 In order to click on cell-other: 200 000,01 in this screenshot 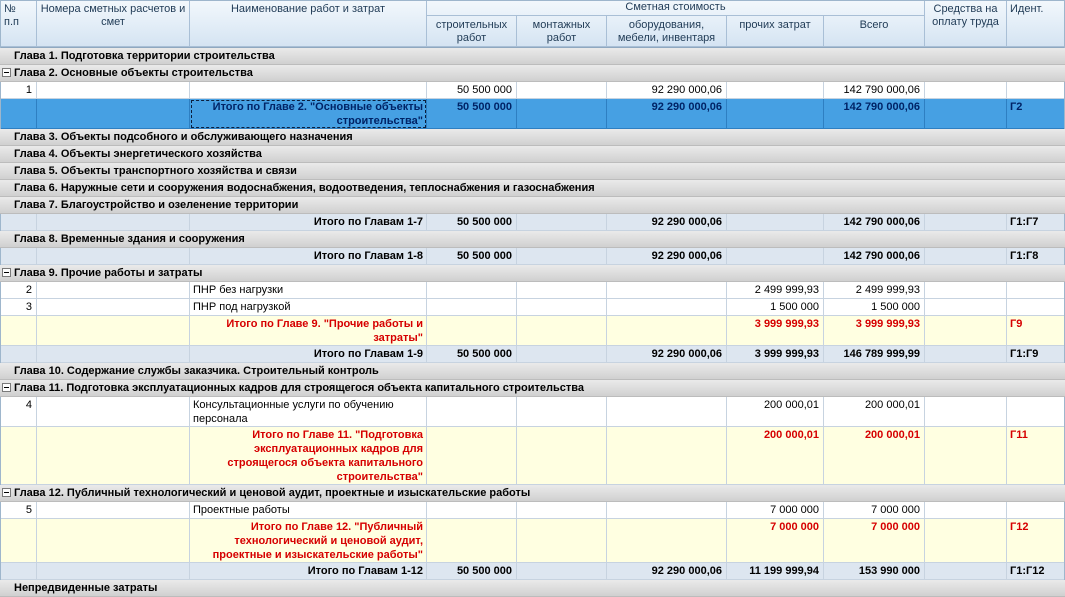, I will do `click(775, 456)`.